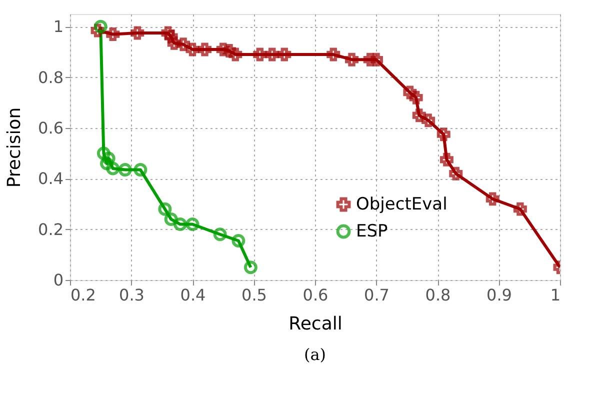 The height and width of the screenshot is (404, 611). Describe the element at coordinates (58, 26) in the screenshot. I see `y-tick-label: 1` at that location.